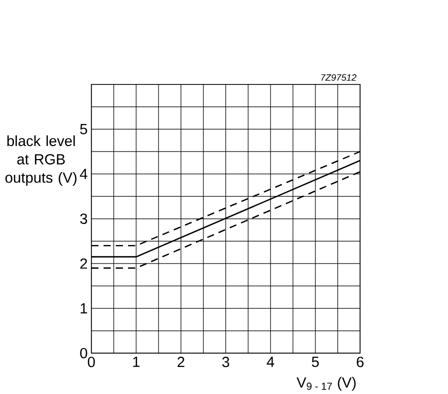  Describe the element at coordinates (84, 353) in the screenshot. I see `y-tick-label: 0` at that location.